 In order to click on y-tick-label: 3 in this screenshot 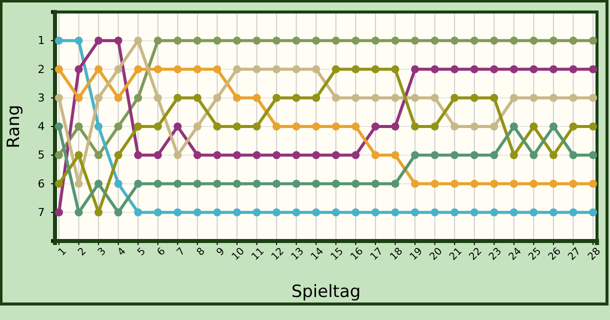, I will do `click(41, 97)`.